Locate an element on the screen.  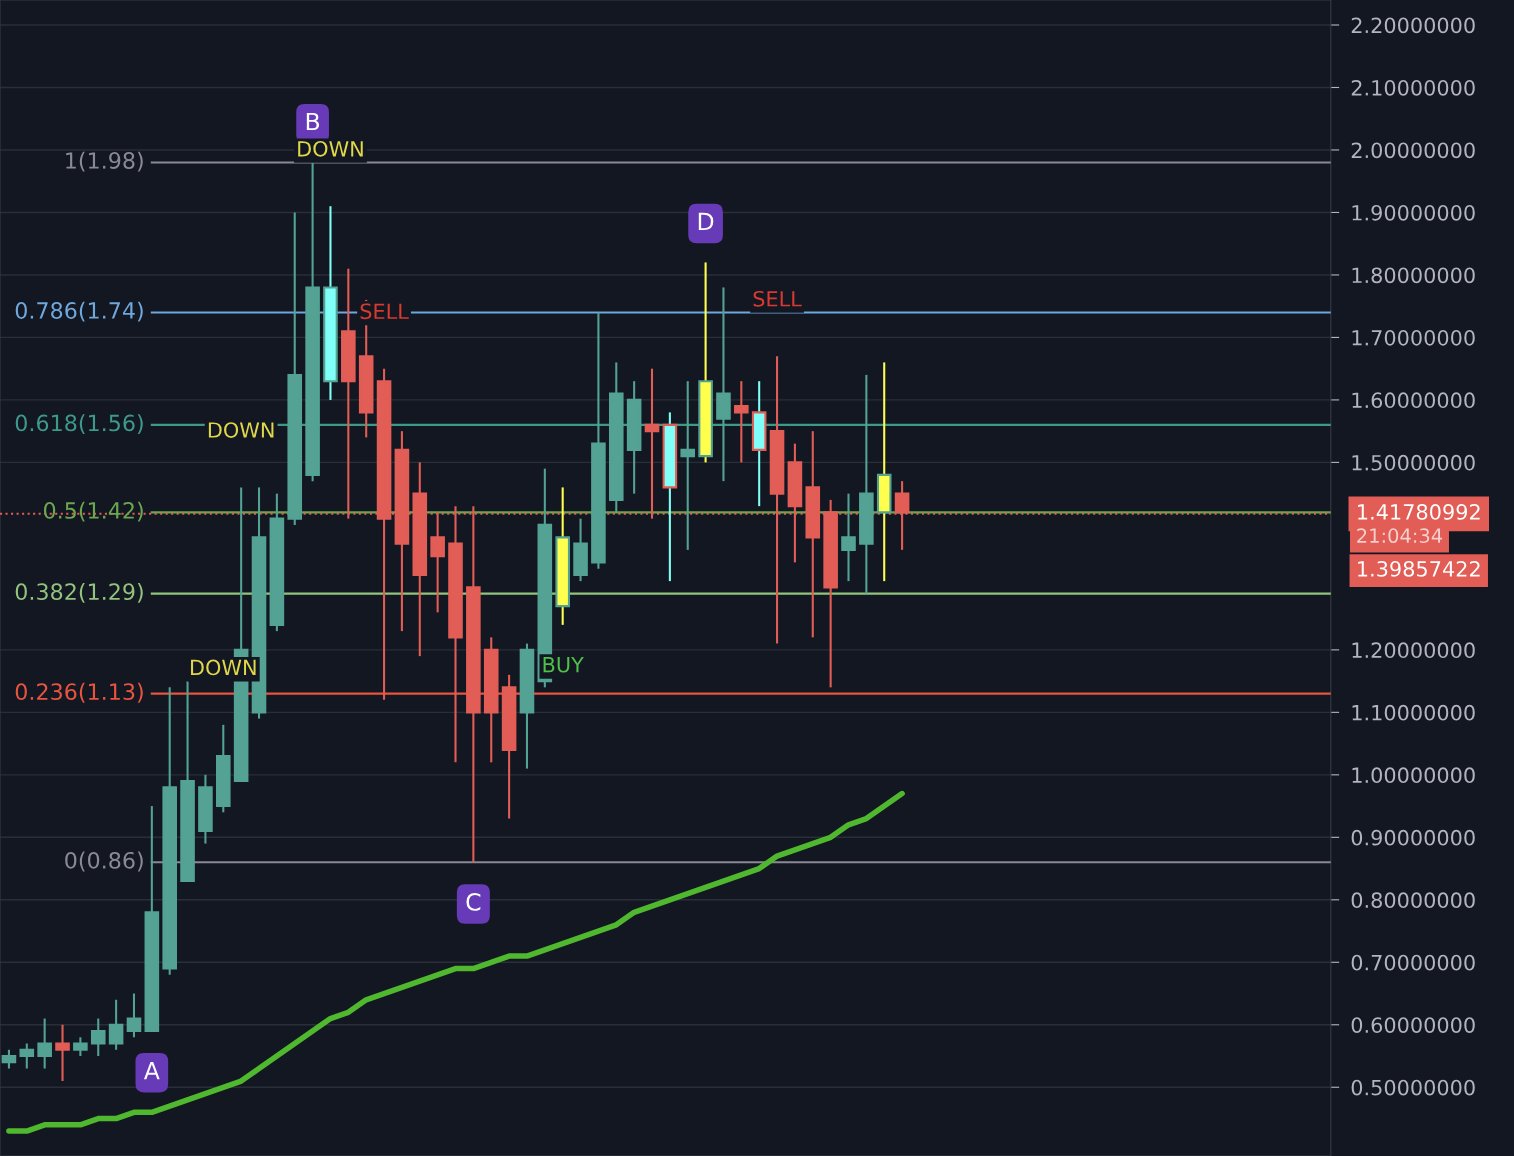
y-tick-label: 1.70000000 is located at coordinates (1413, 337).